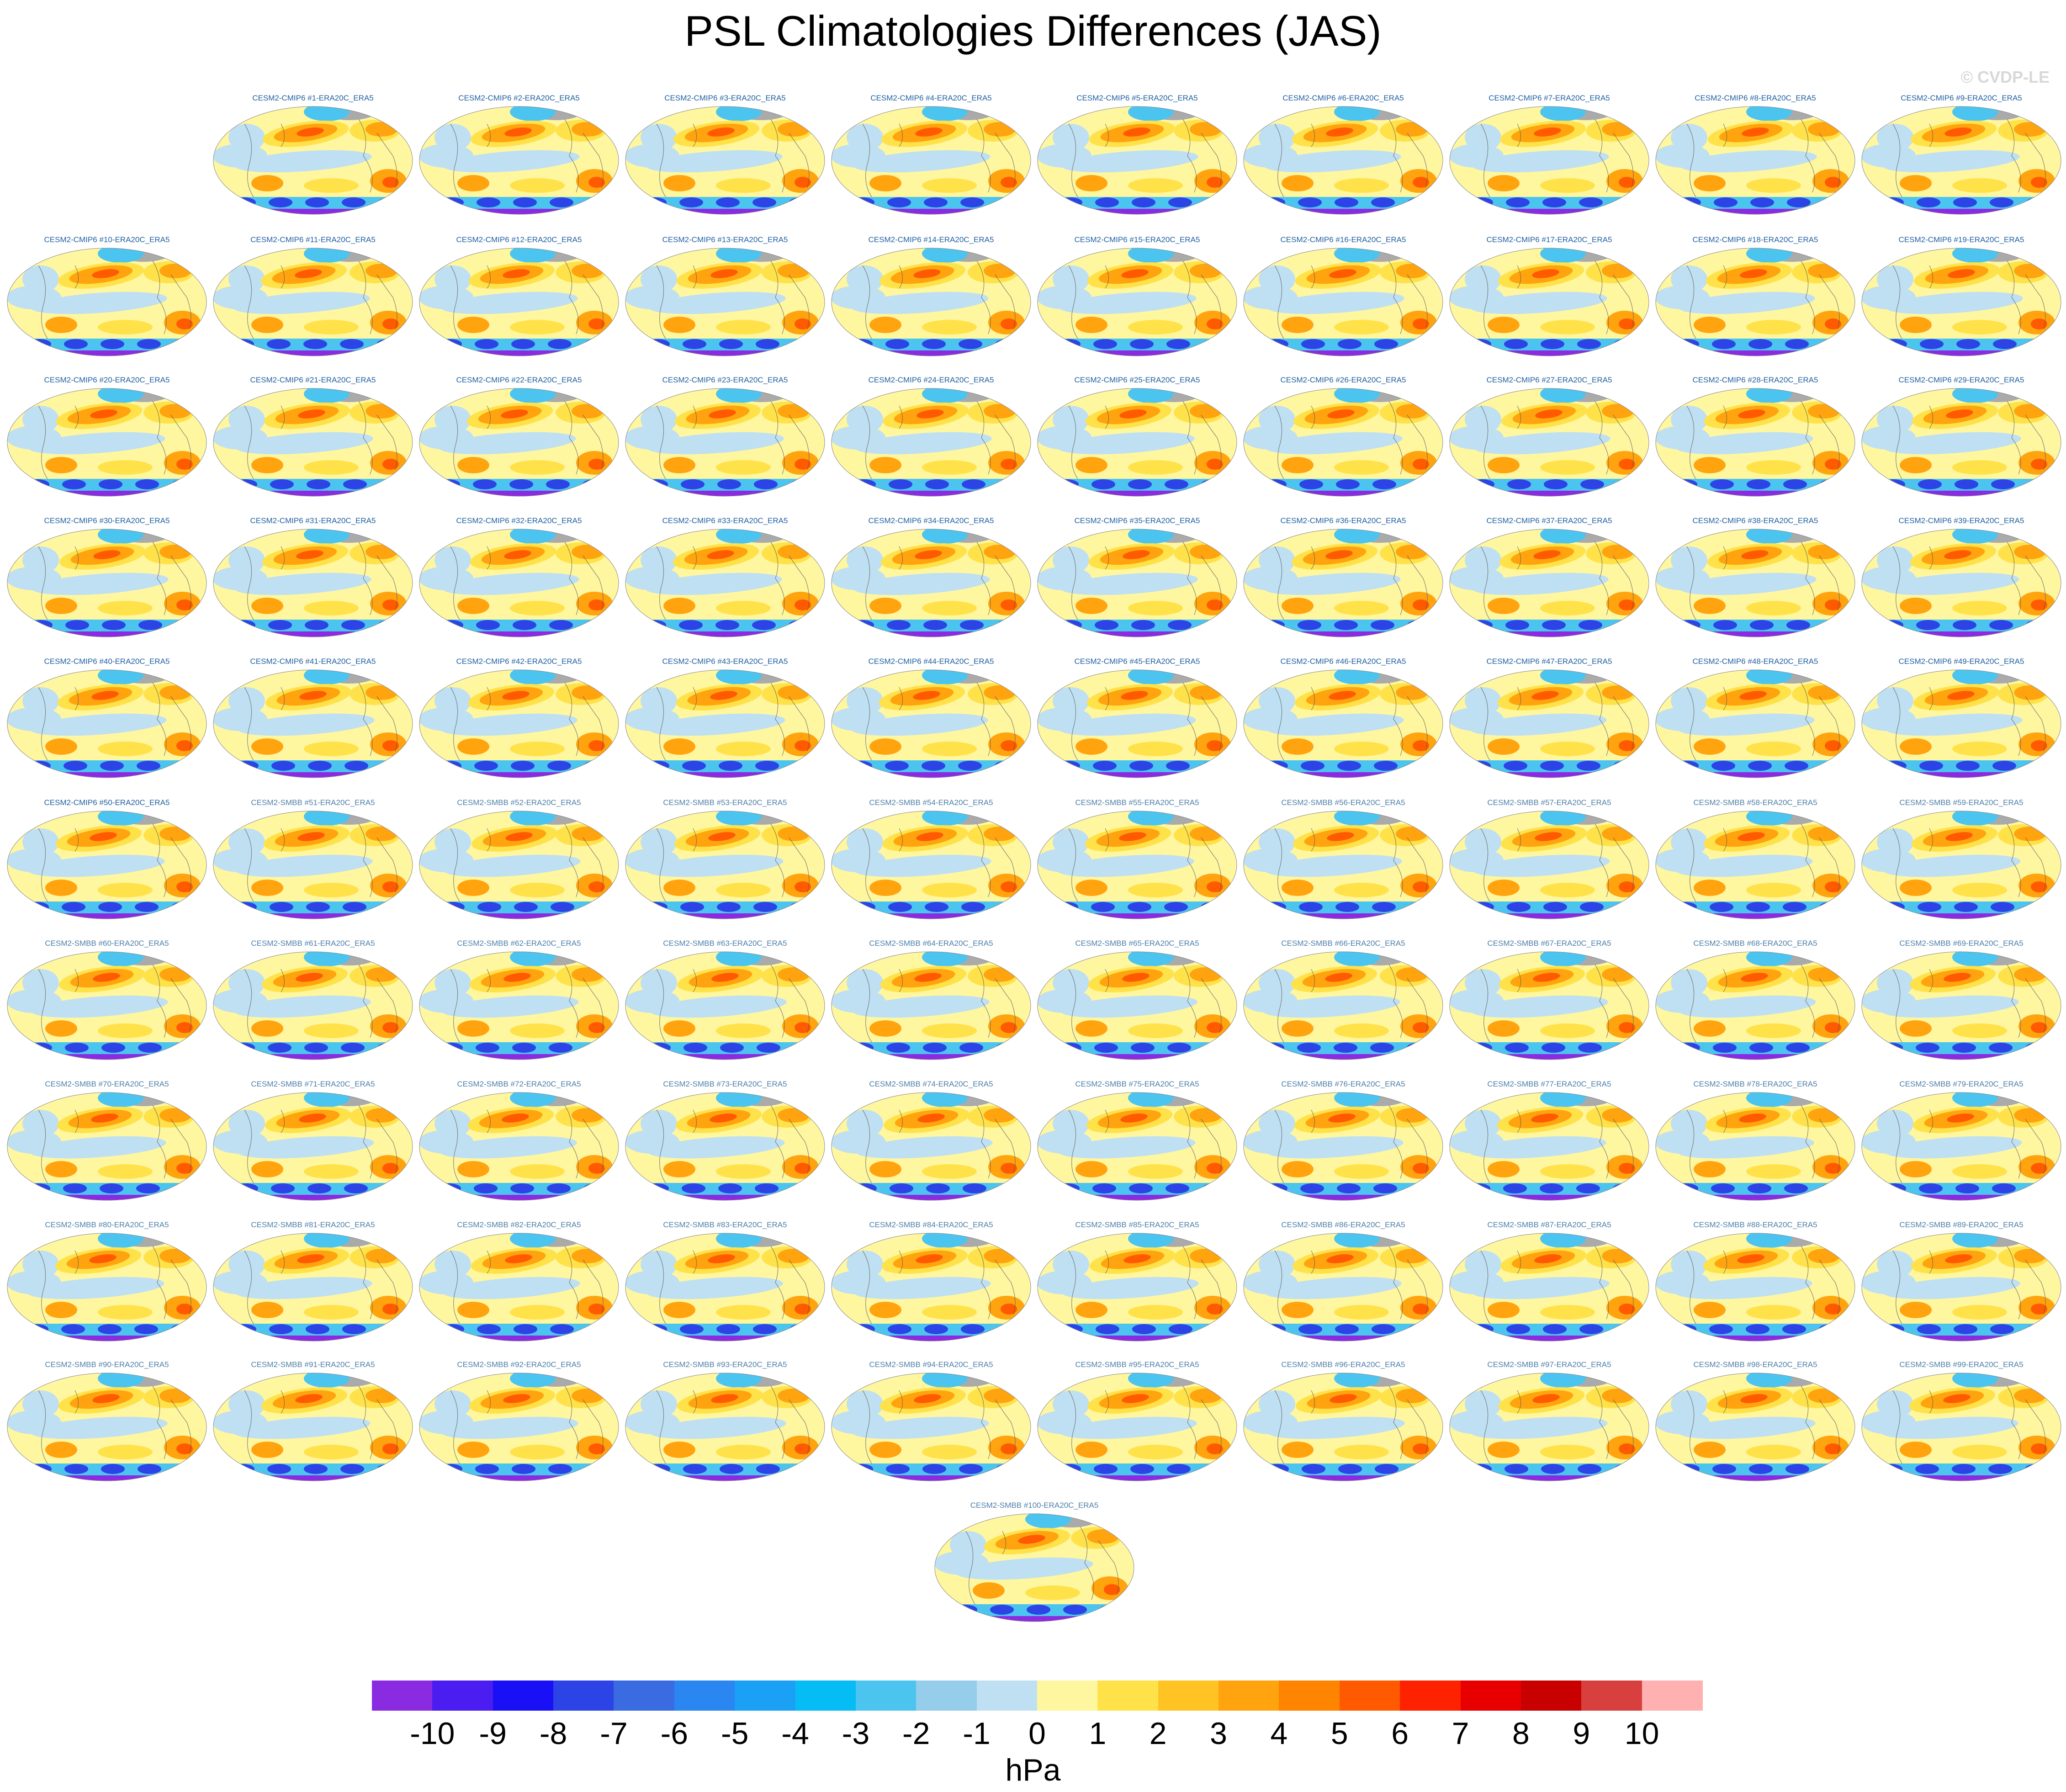 This screenshot has width=2066, height=1792. Describe the element at coordinates (725, 98) in the screenshot. I see `panel-title: CESM2-CMIP6 #3-ERA20C_ERA5` at that location.